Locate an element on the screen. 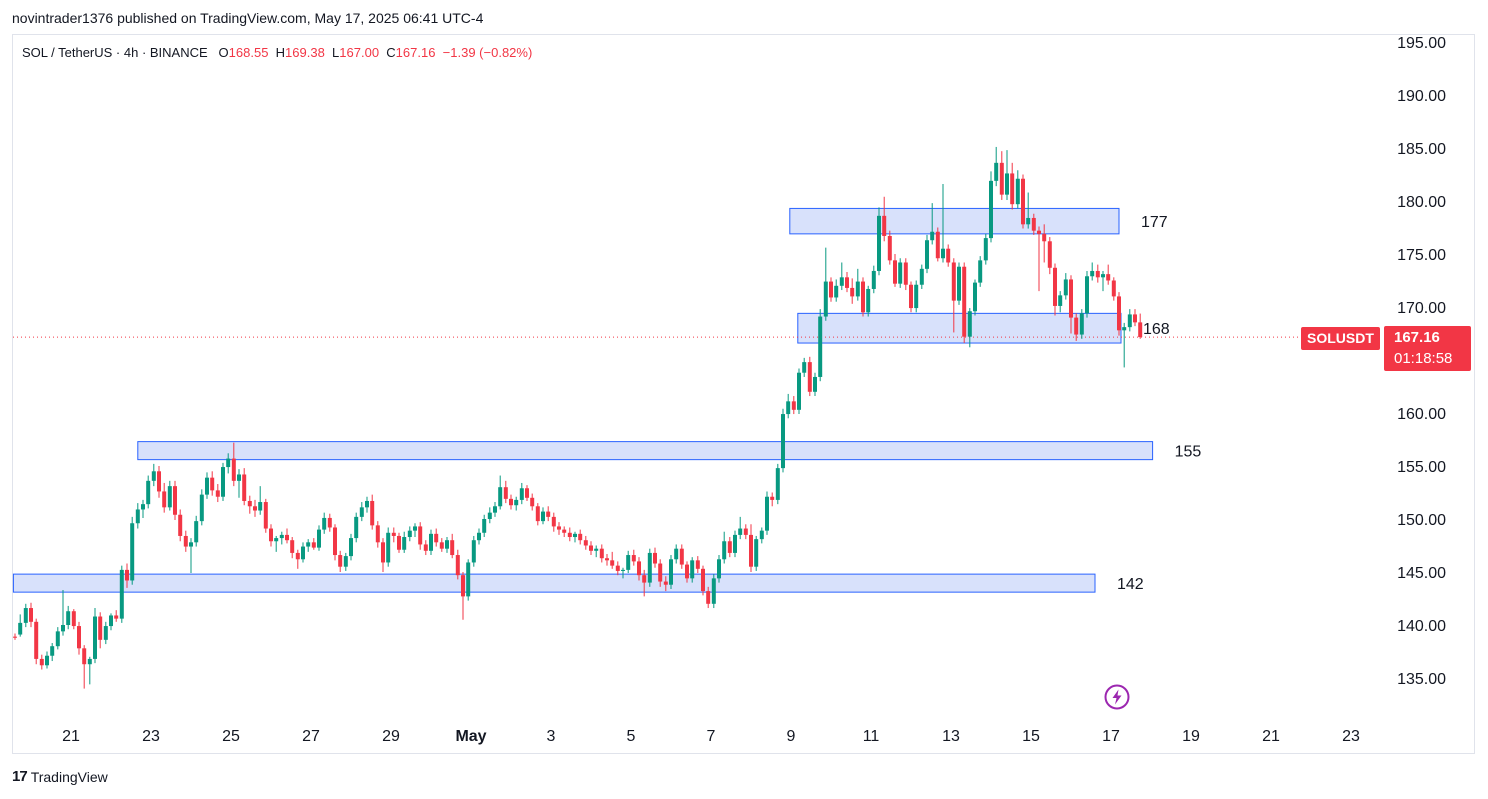 This screenshot has width=1488, height=799. tradingview-logo-icon: 17 is located at coordinates (20, 776).